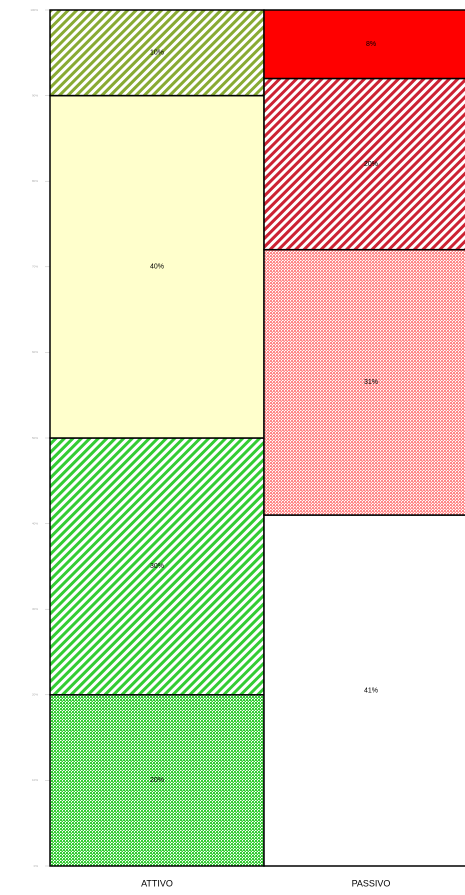 The width and height of the screenshot is (465, 895). Describe the element at coordinates (35, 523) in the screenshot. I see `y-tick-label: 40%` at that location.